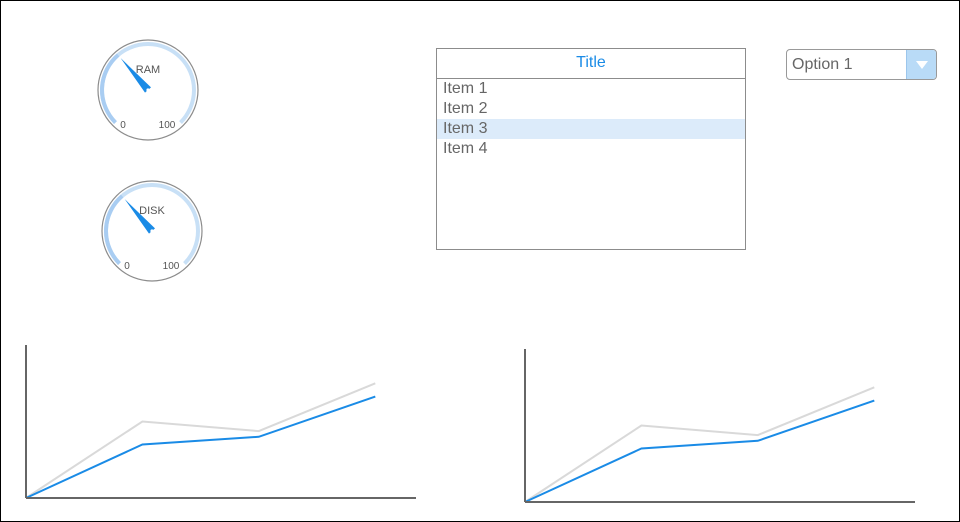 The height and width of the screenshot is (522, 960). Describe the element at coordinates (591, 64) in the screenshot. I see `list-title: Title` at that location.